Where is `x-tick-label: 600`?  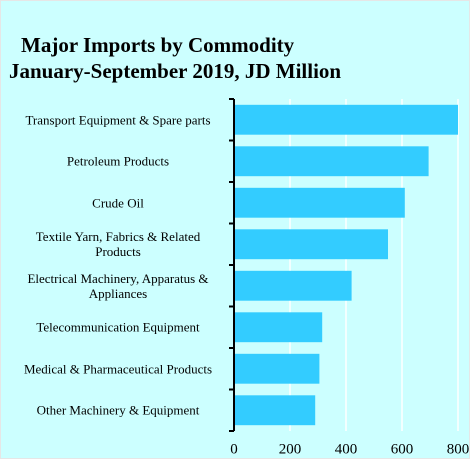
x-tick-label: 600 is located at coordinates (402, 449).